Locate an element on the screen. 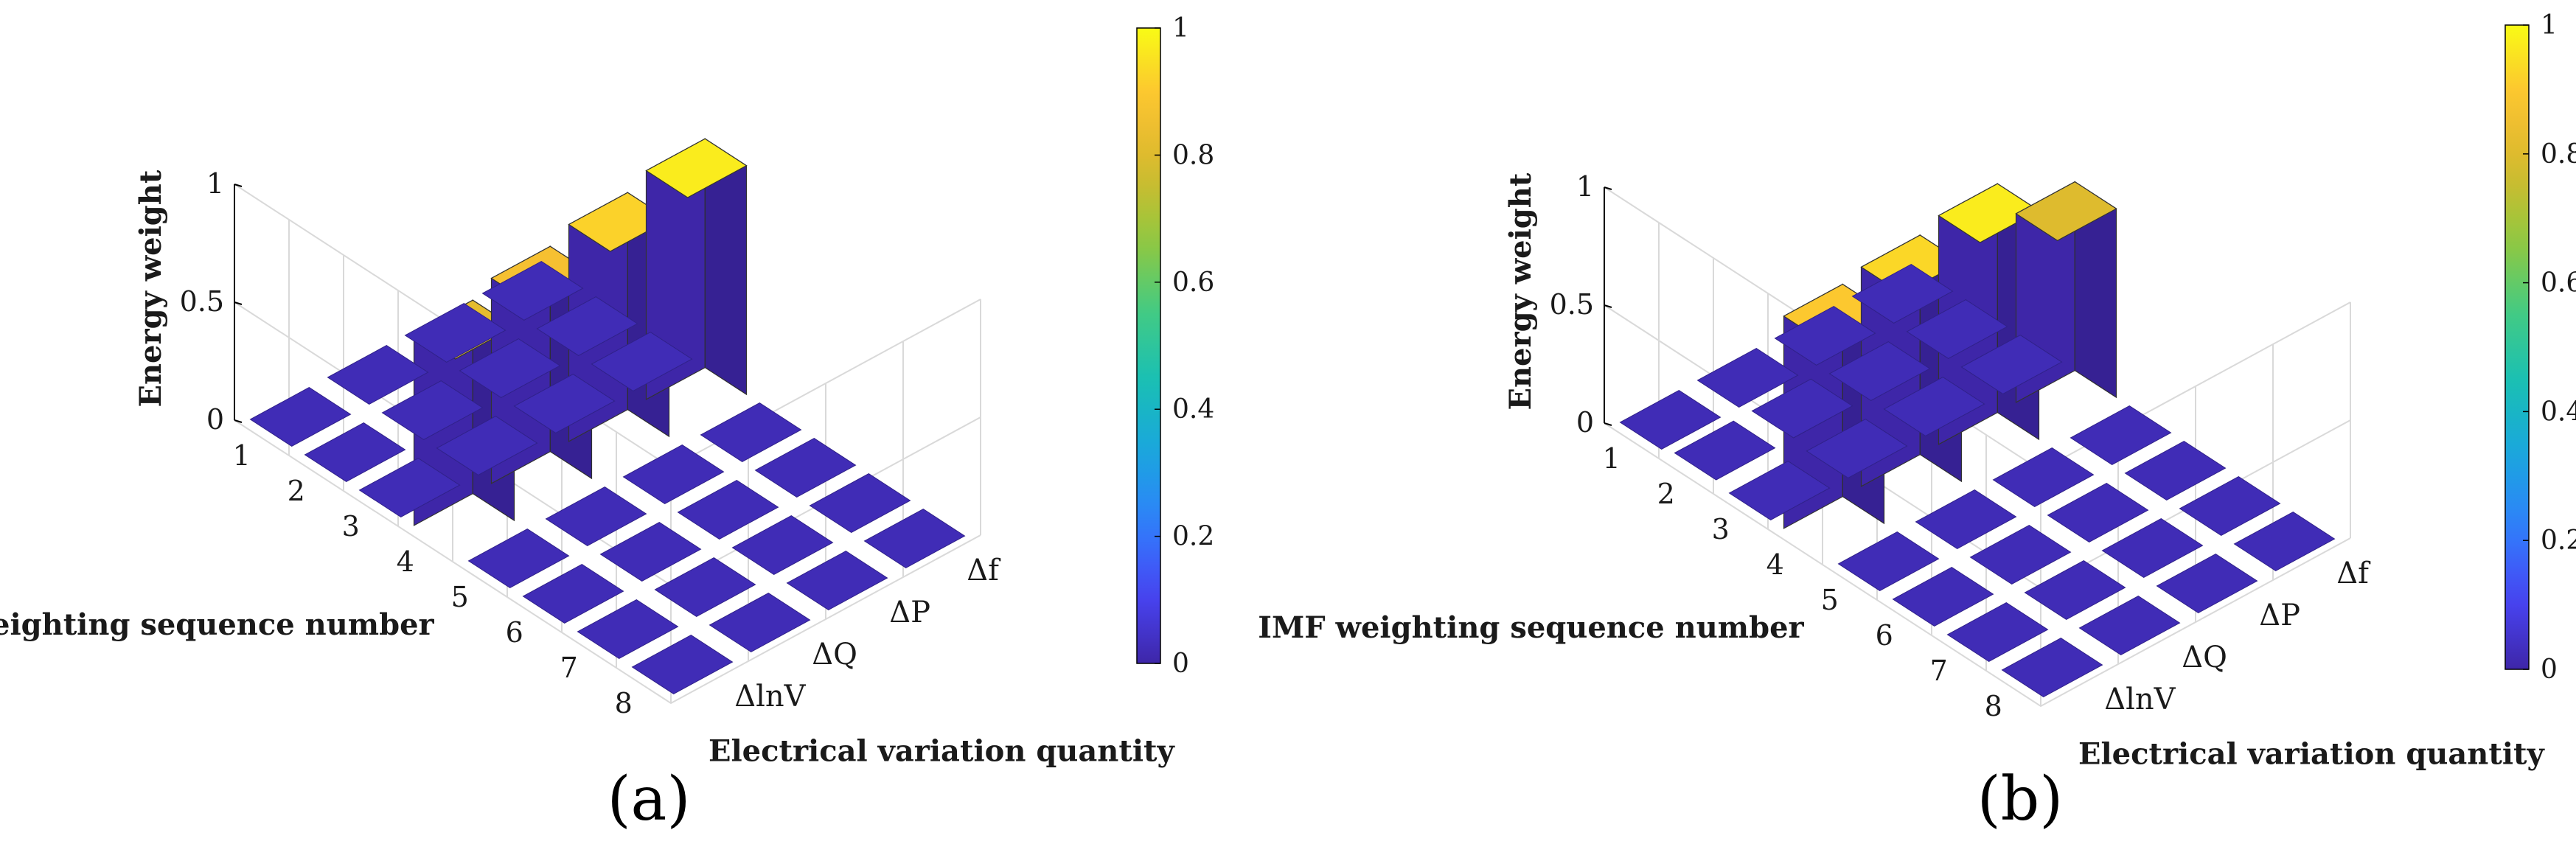 The height and width of the screenshot is (844, 2576). y-tick-label: 2 is located at coordinates (1666, 494).